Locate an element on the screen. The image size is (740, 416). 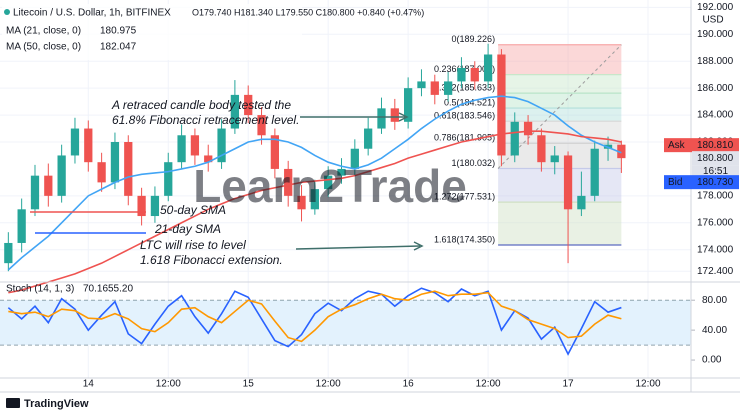
y-tick-label: 40.00 is located at coordinates (714, 330).